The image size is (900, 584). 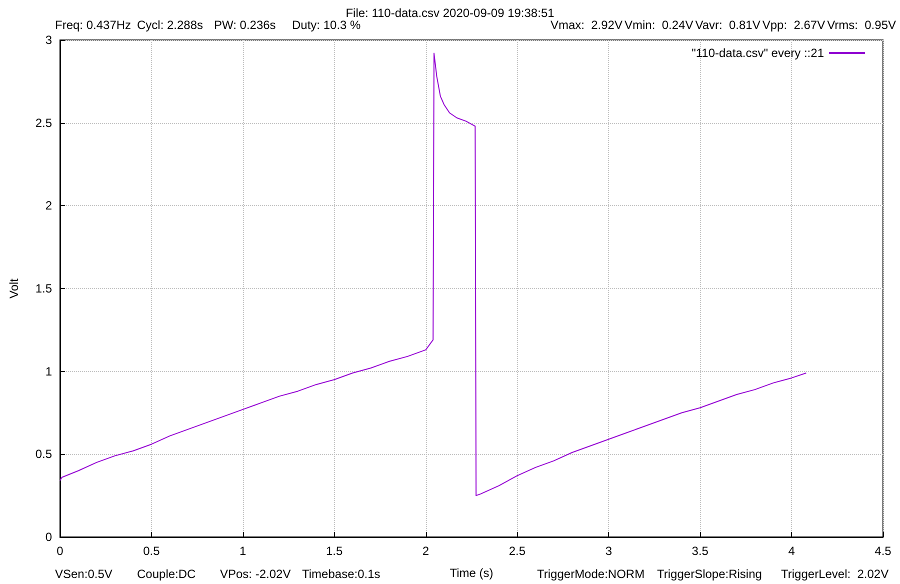 What do you see at coordinates (794, 25) in the screenshot?
I see `text: Vpp: 2.67V` at bounding box center [794, 25].